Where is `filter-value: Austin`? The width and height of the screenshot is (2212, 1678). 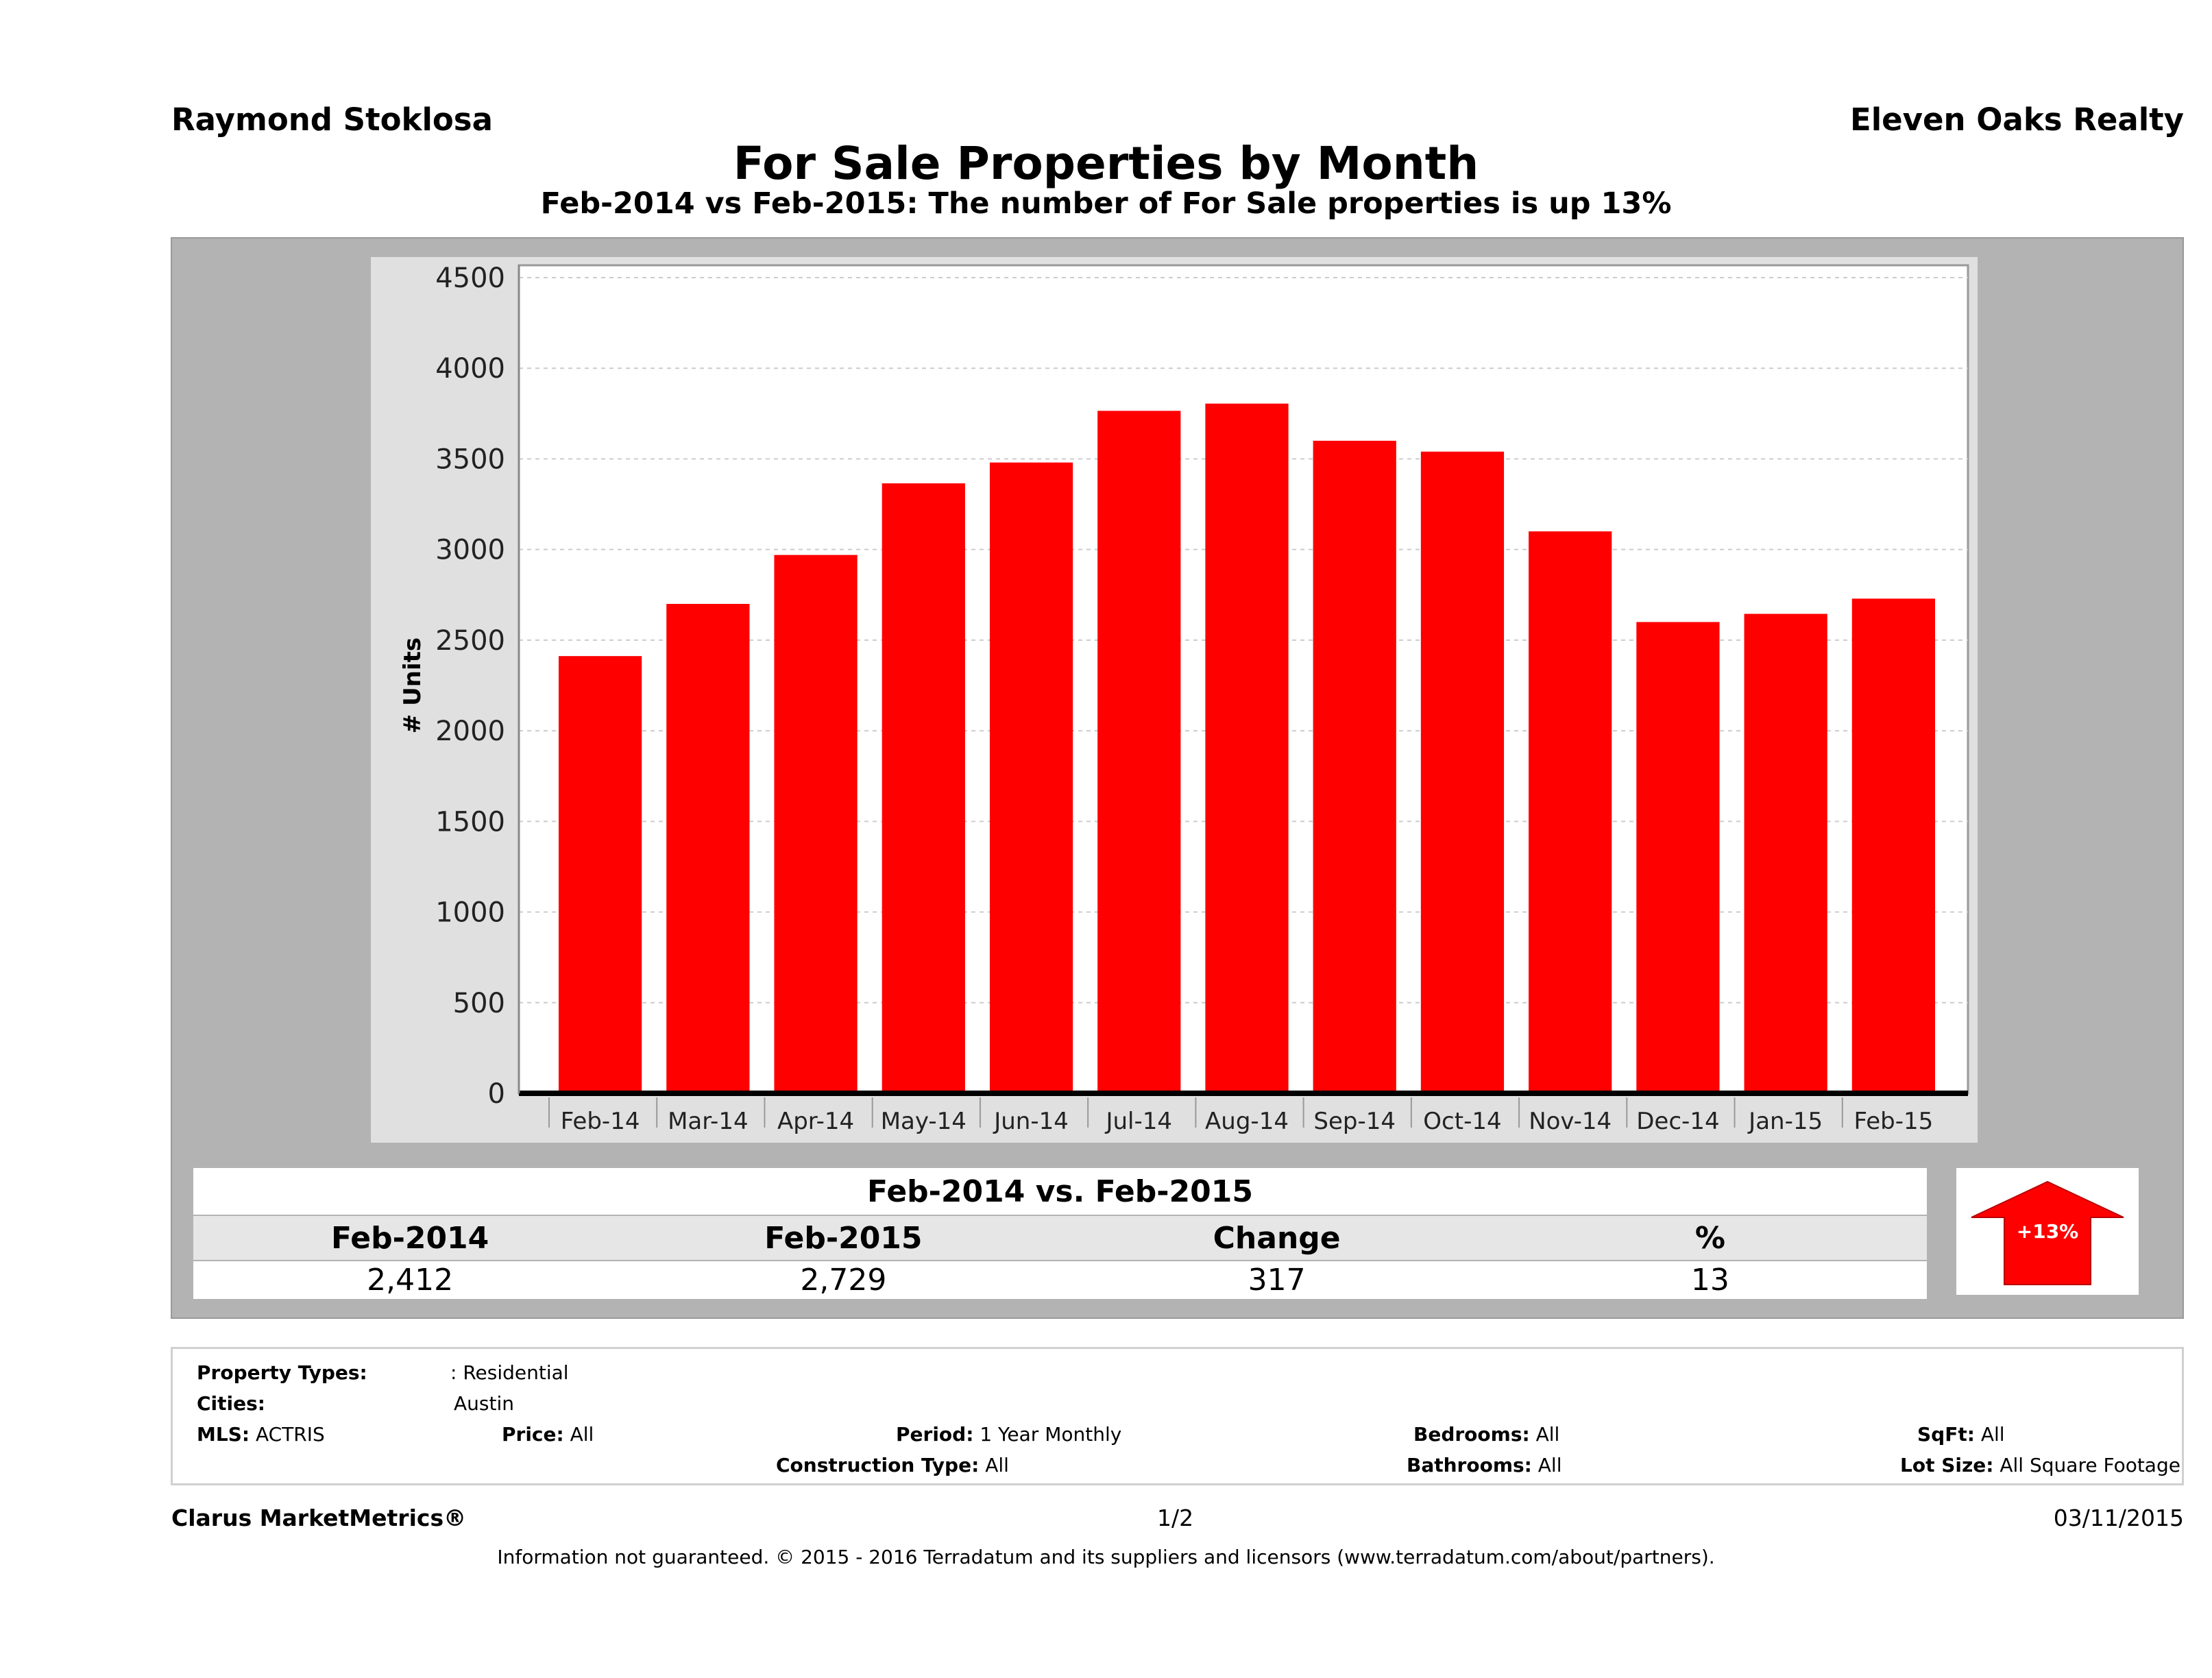
filter-value: Austin is located at coordinates (484, 1403).